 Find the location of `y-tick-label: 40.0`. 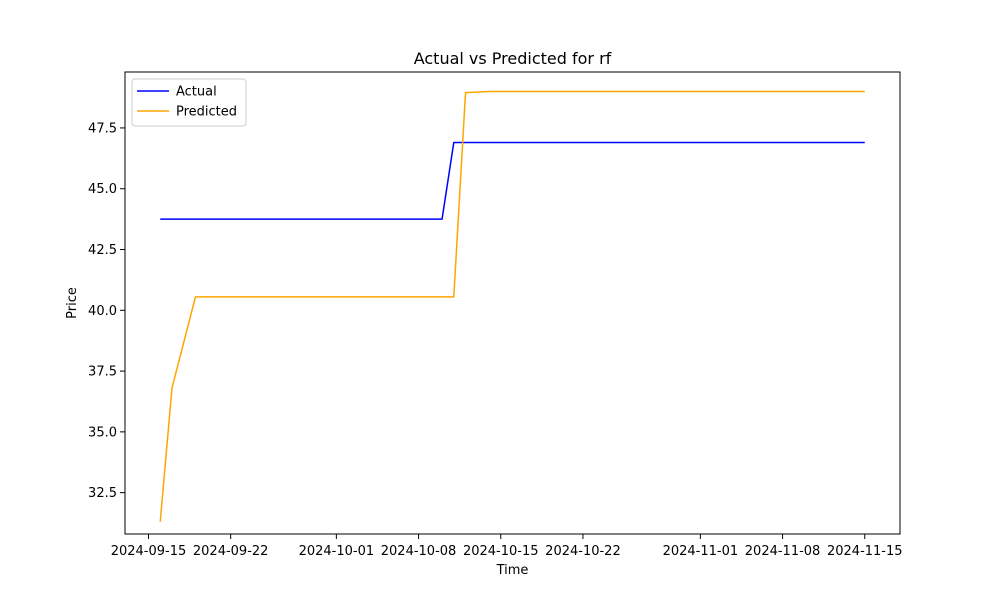

y-tick-label: 40.0 is located at coordinates (102, 311).